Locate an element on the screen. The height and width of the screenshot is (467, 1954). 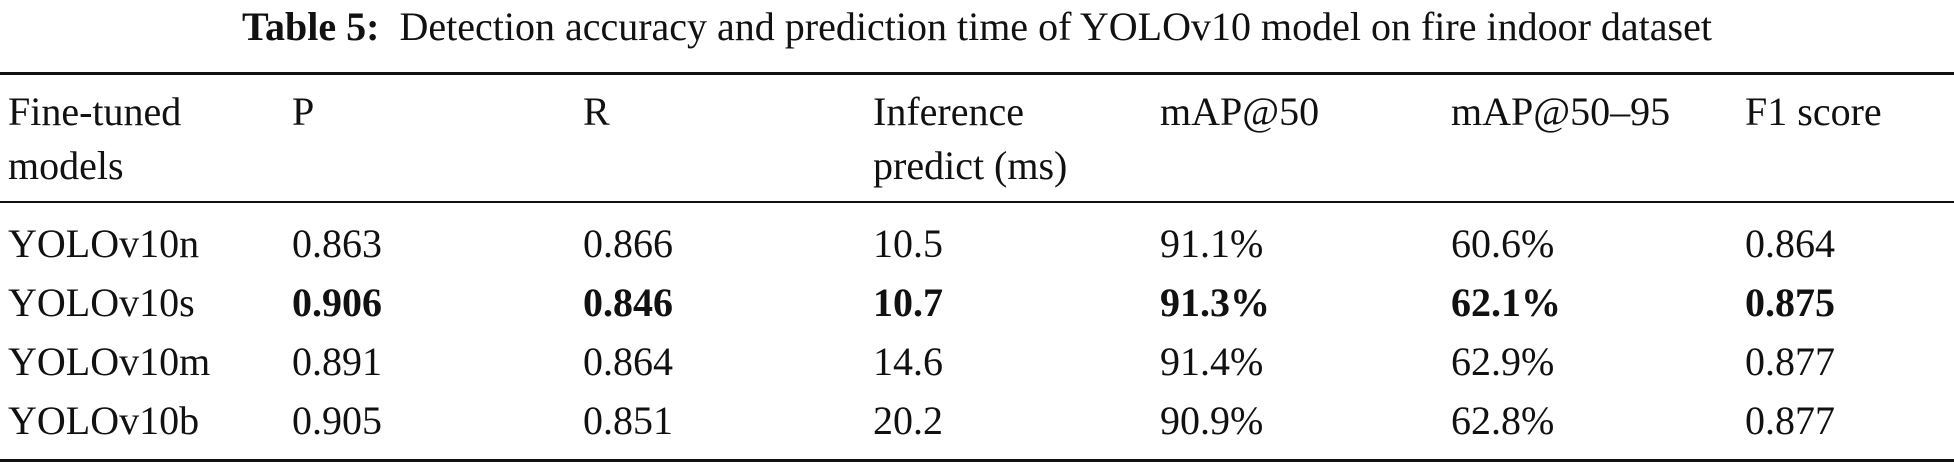
row-model-name: YOLOv10b is located at coordinates (104, 420).